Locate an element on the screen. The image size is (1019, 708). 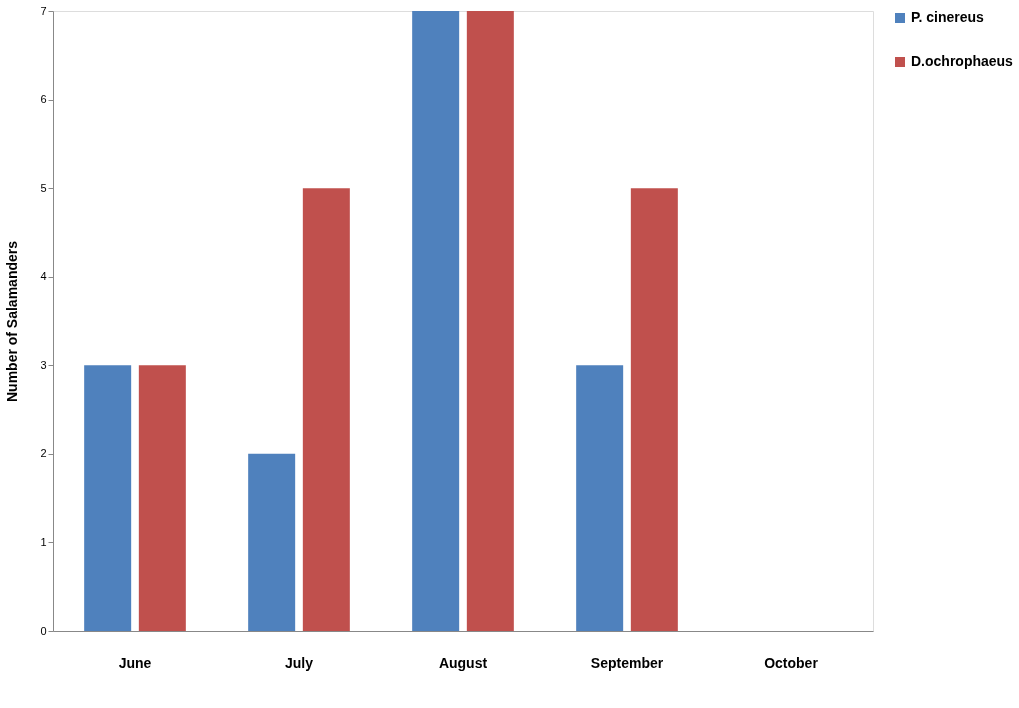
y-tick-label: 0 is located at coordinates (43, 630).